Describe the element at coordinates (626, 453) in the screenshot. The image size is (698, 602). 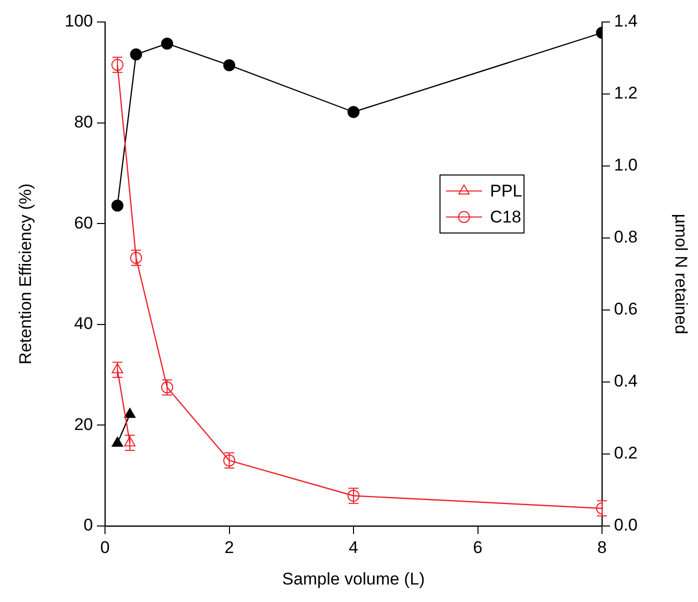
I see `y2-tick-label: 0.2` at that location.